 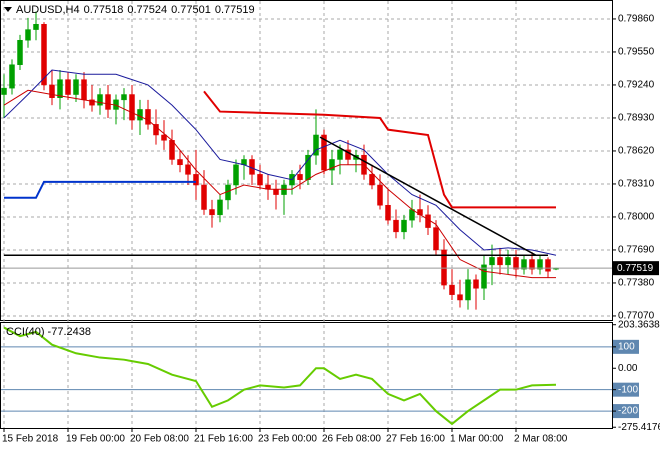 I want to click on x-tick-label: 27 Feb 16:00, so click(x=415, y=439).